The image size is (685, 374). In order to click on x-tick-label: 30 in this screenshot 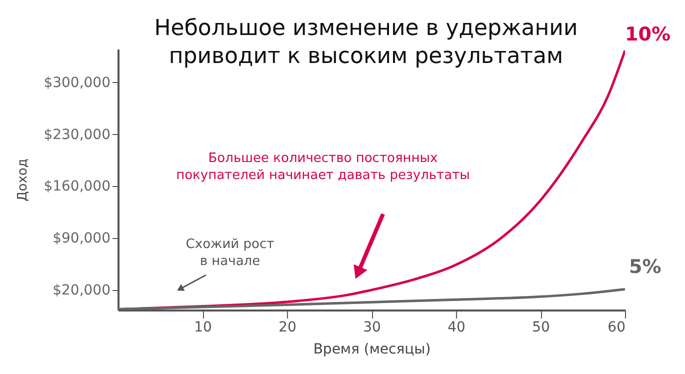, I will do `click(372, 328)`.